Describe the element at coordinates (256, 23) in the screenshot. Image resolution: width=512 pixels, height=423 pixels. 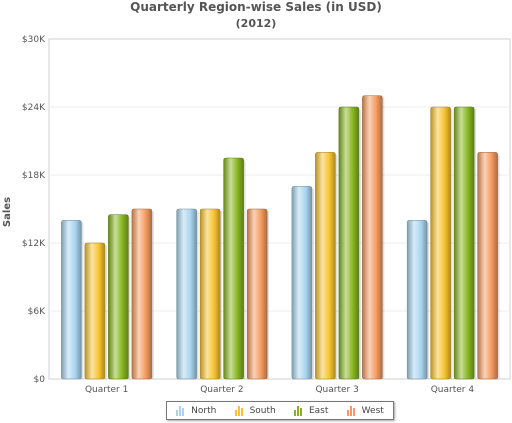
I see `chart-subtitle: (2012)` at that location.